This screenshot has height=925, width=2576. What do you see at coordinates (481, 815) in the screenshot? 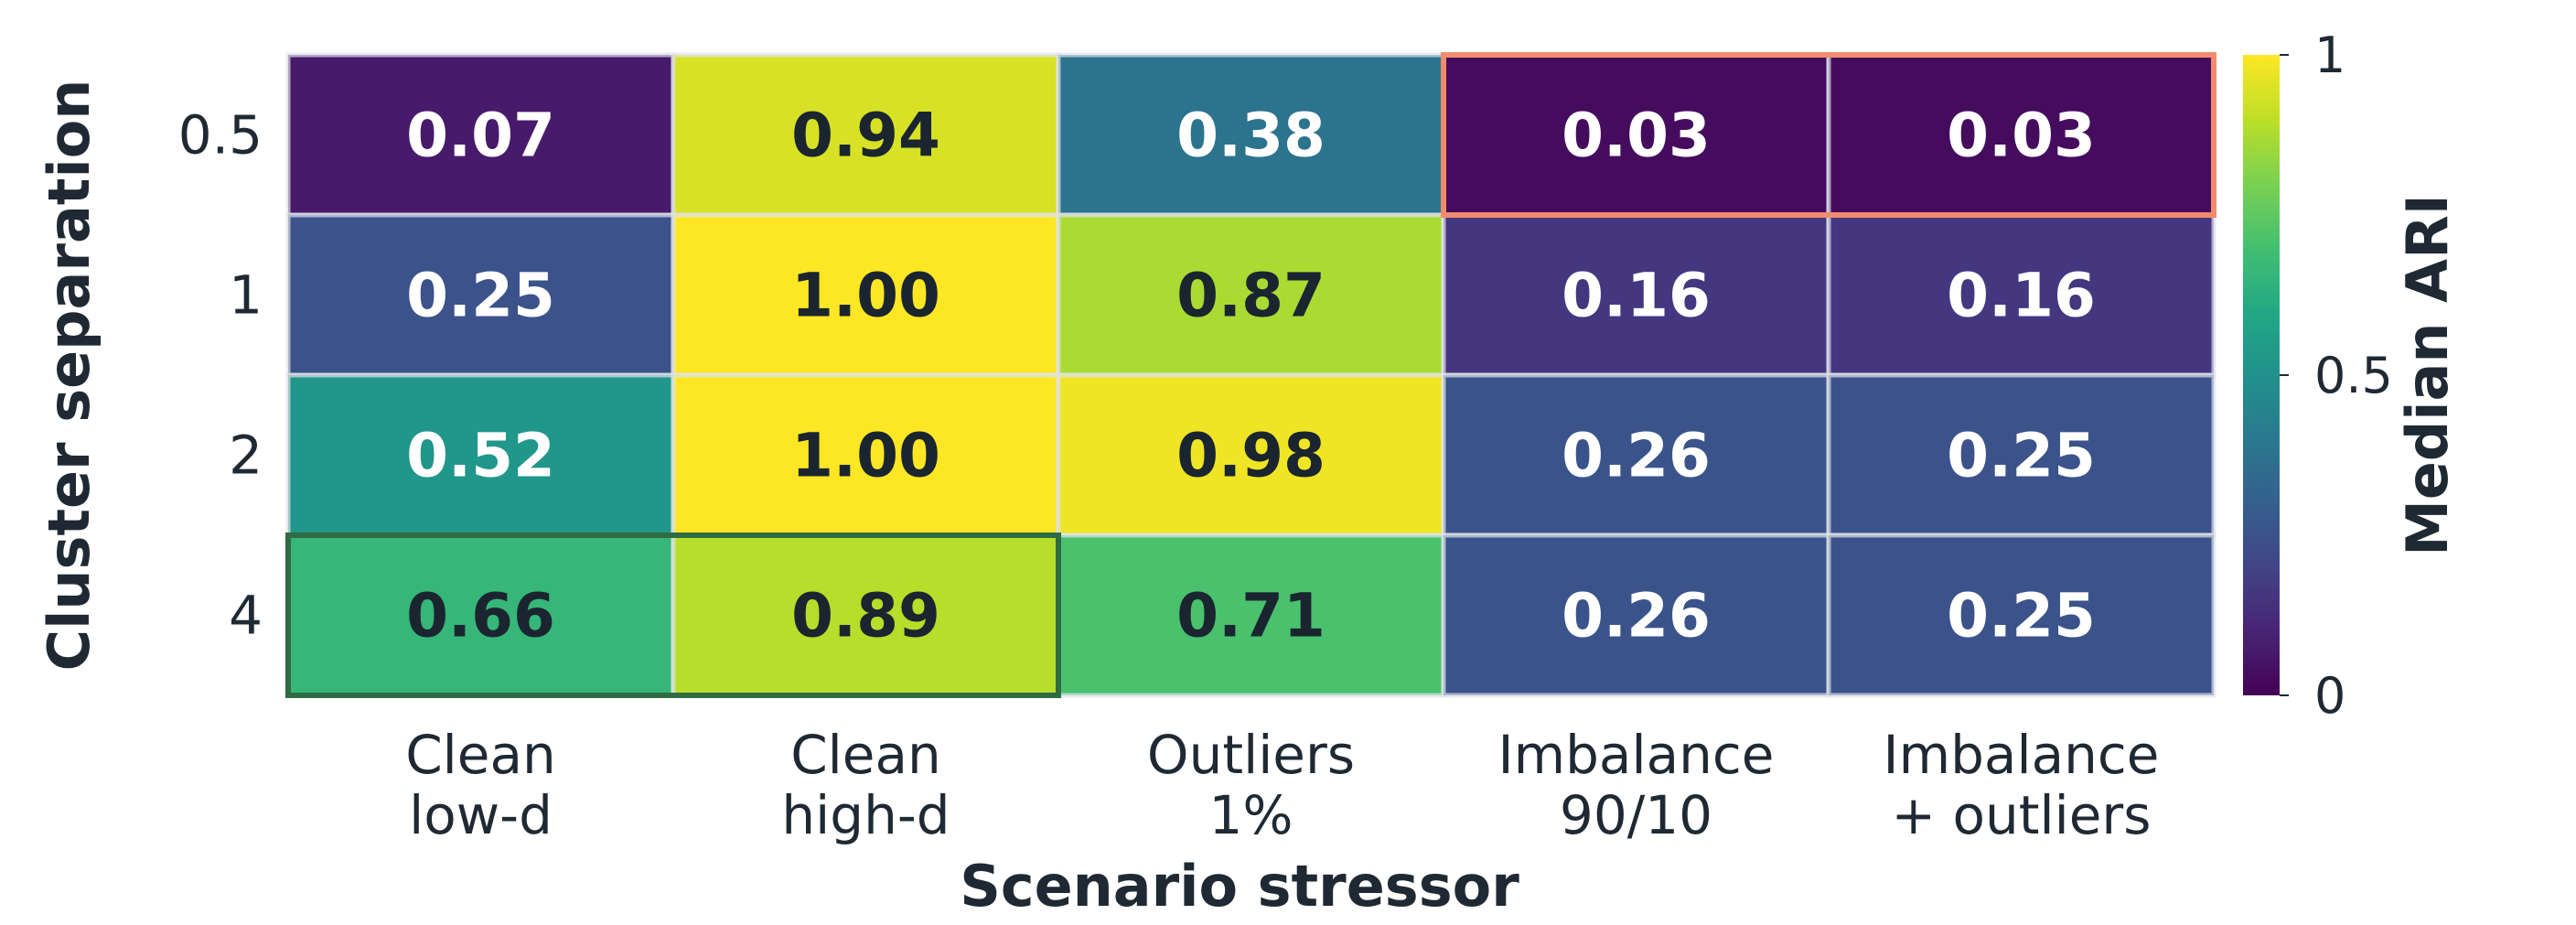
I see `x-tick-label: low-d` at bounding box center [481, 815].